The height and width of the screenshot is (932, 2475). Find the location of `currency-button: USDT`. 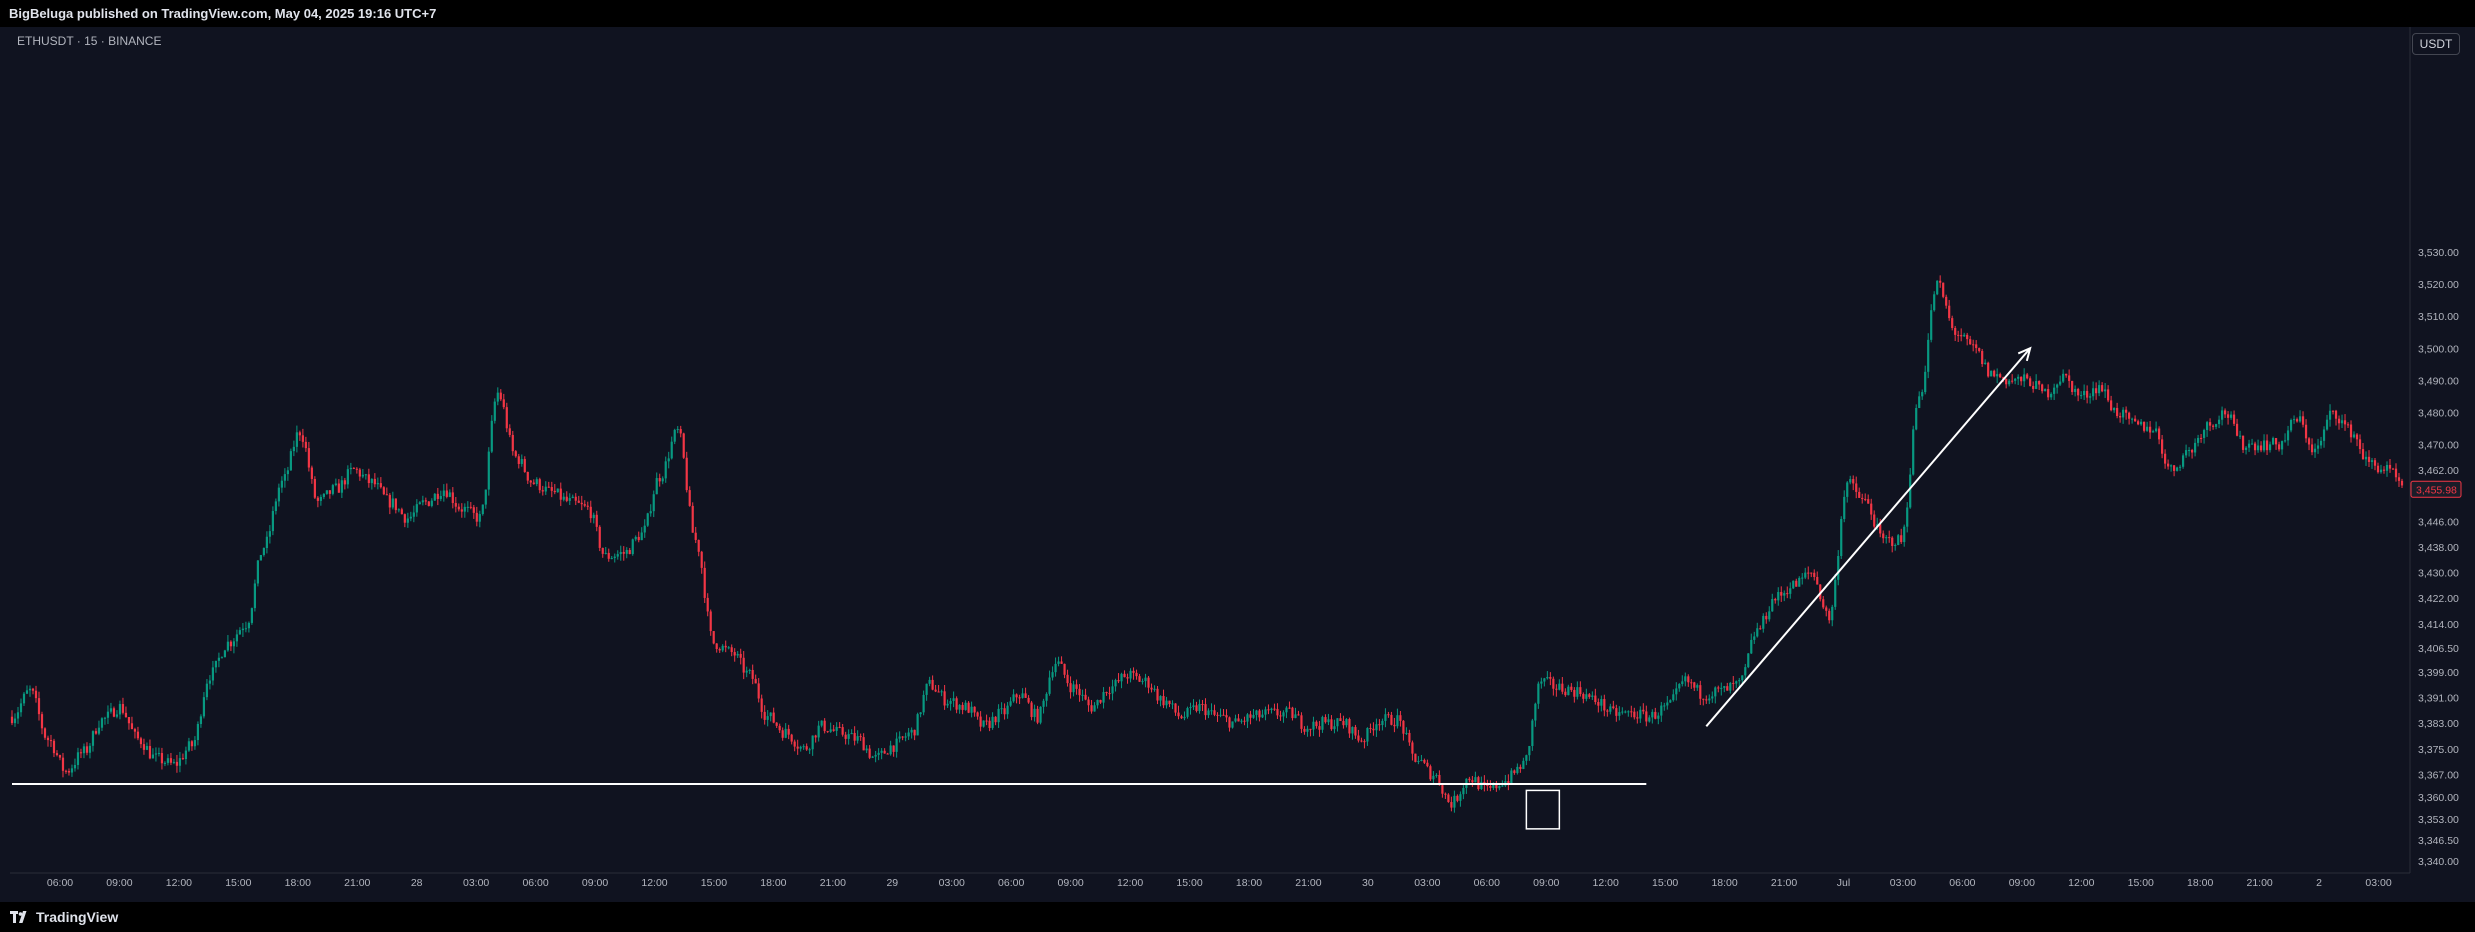

currency-button: USDT is located at coordinates (2436, 44).